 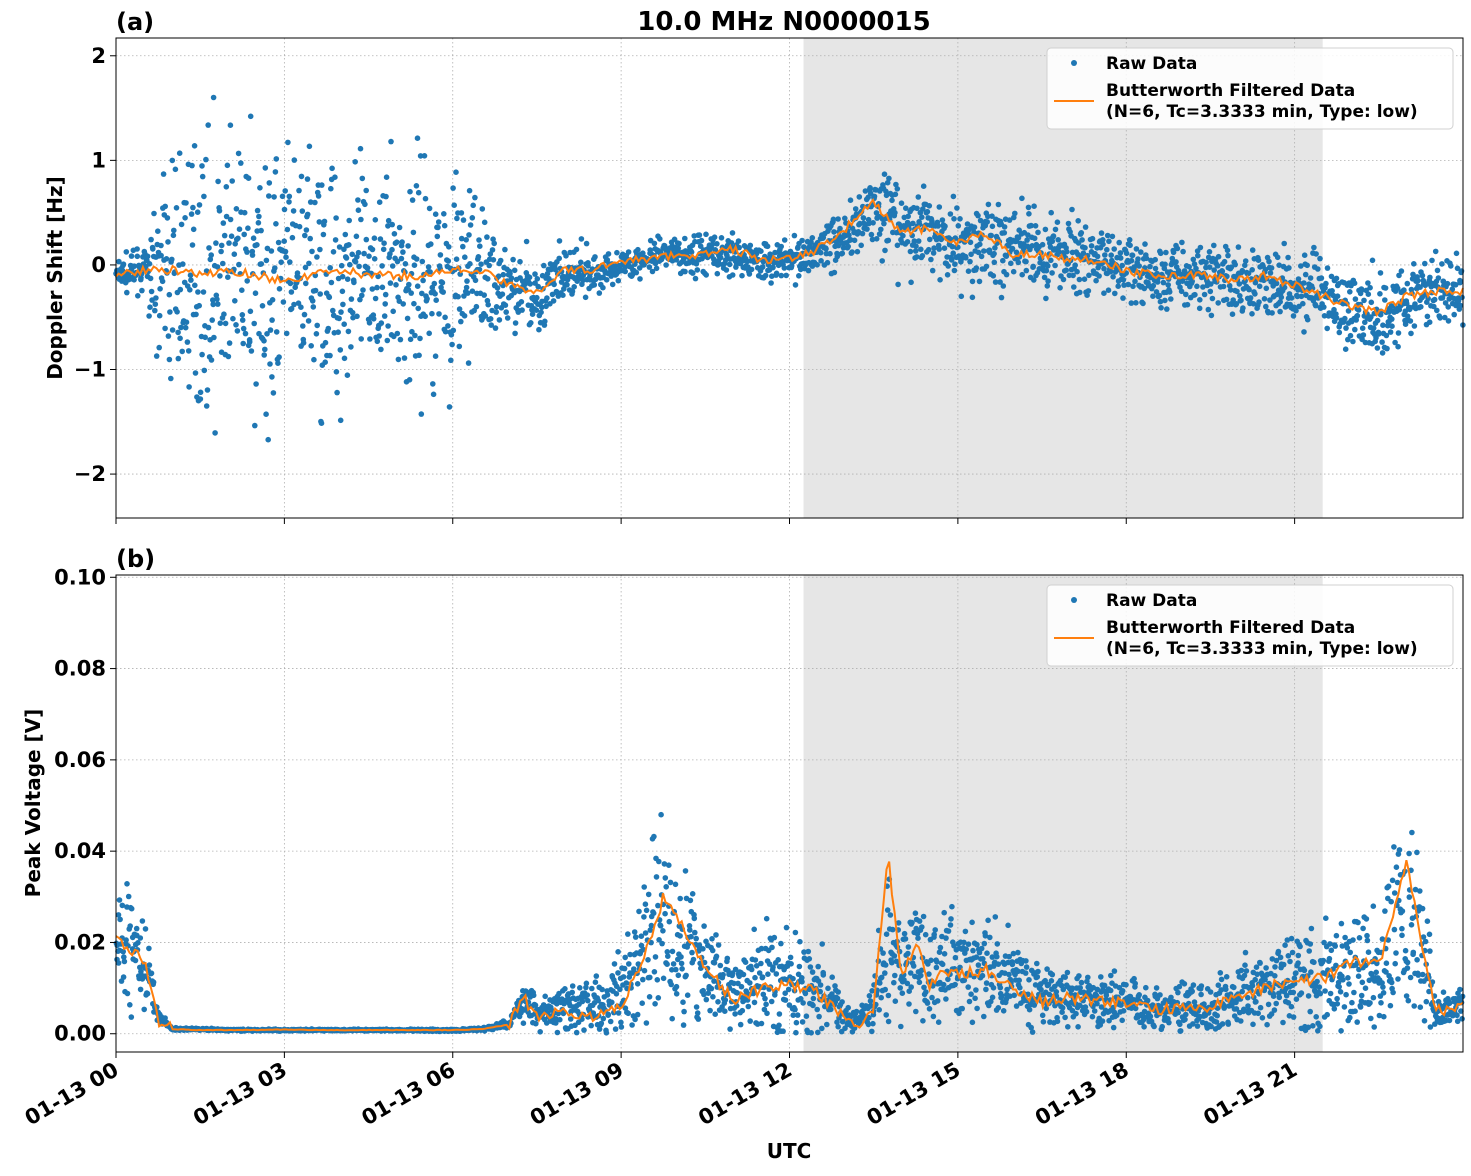 I want to click on y-tick-label: −1, so click(x=90, y=370).